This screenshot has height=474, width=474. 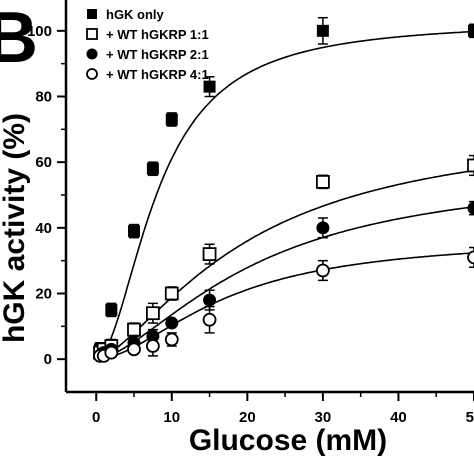 What do you see at coordinates (157, 74) in the screenshot?
I see `legend-label-4: + WT hGKRP 4:1` at bounding box center [157, 74].